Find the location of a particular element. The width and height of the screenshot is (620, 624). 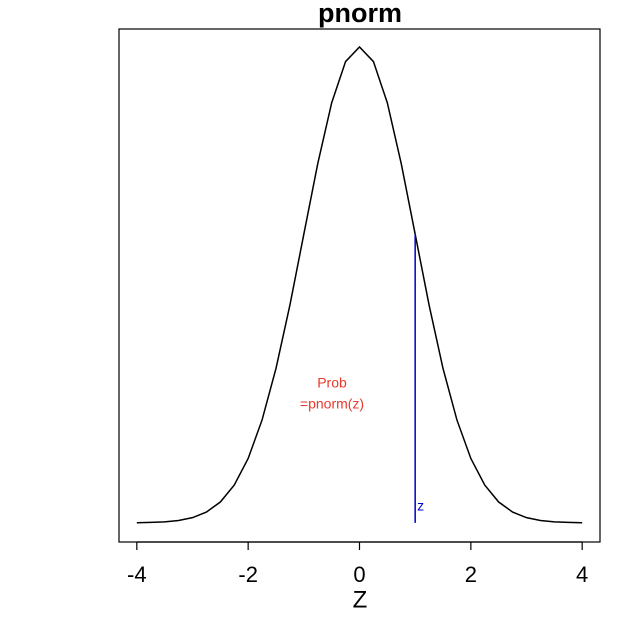

x-tick-label: 0 is located at coordinates (359, 574).